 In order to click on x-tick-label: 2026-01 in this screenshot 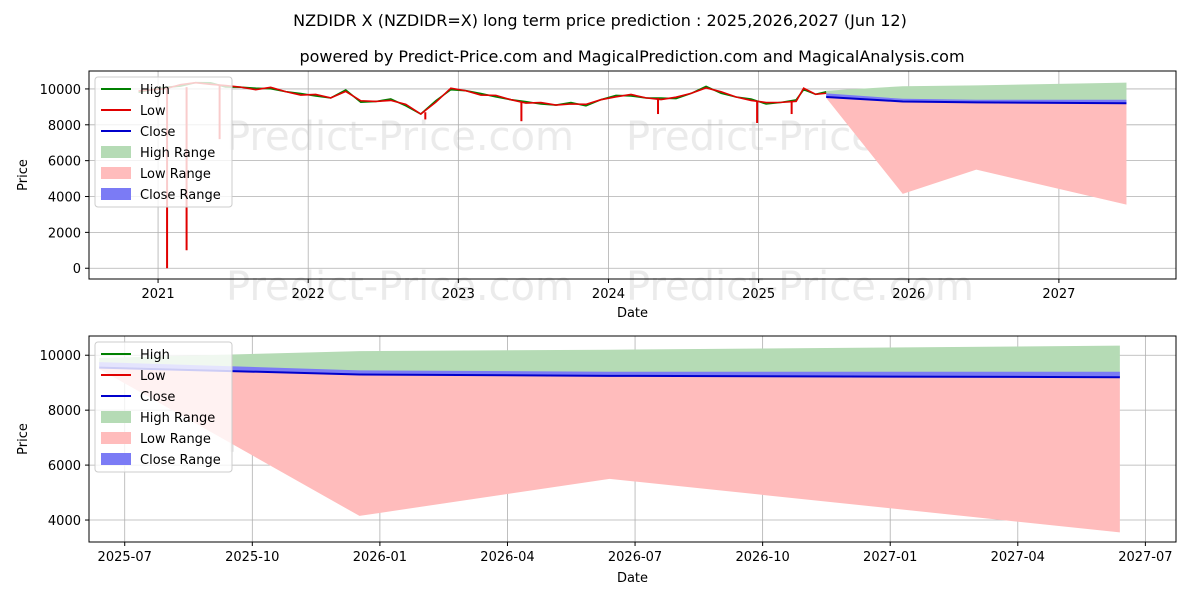, I will do `click(380, 557)`.